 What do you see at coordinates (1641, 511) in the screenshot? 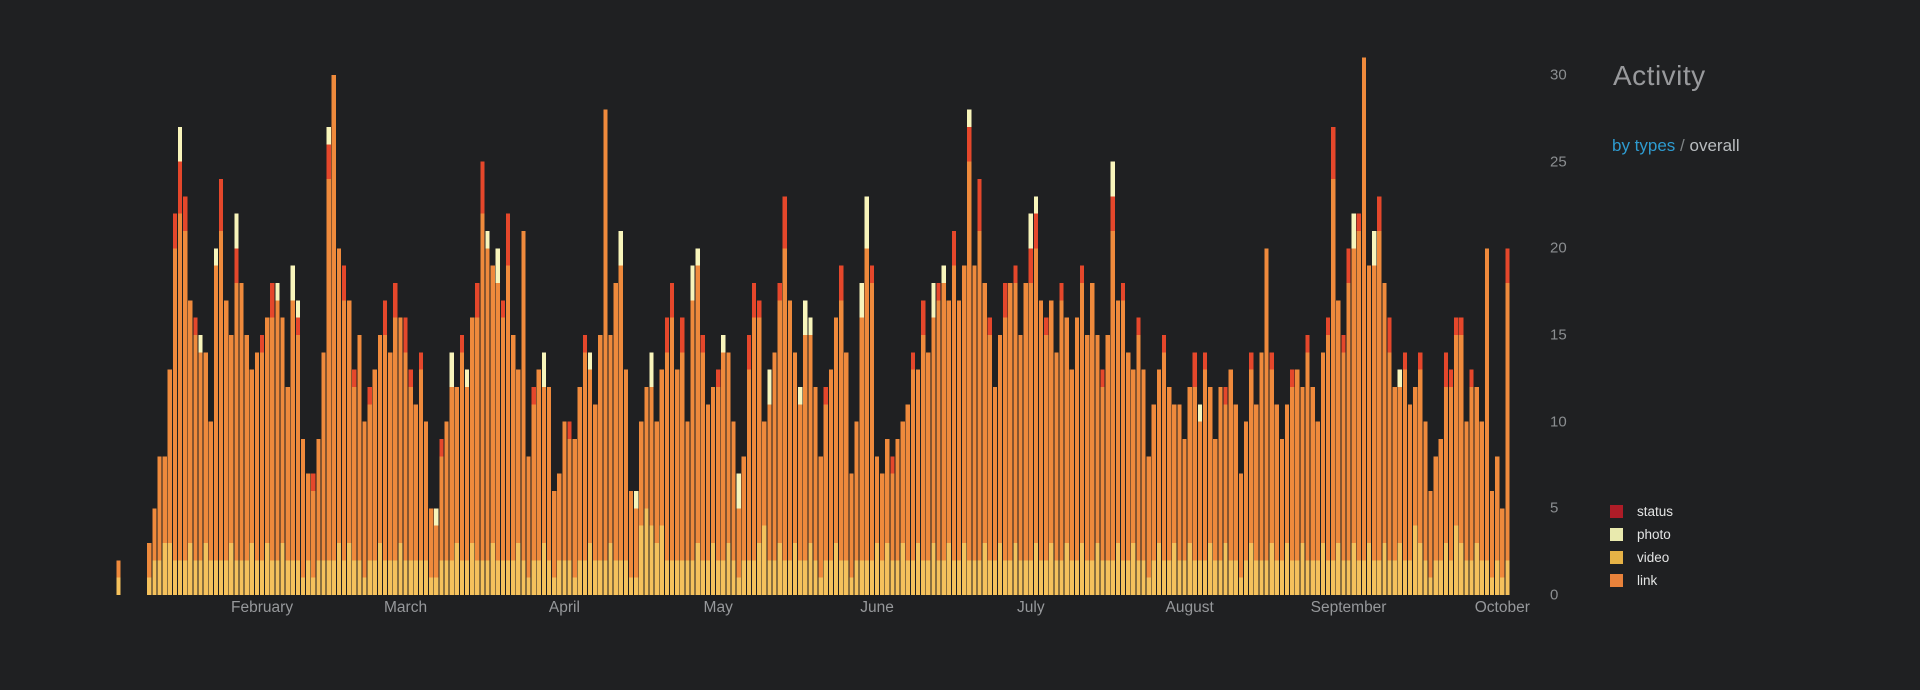
I see `legend-item-status: status` at bounding box center [1641, 511].